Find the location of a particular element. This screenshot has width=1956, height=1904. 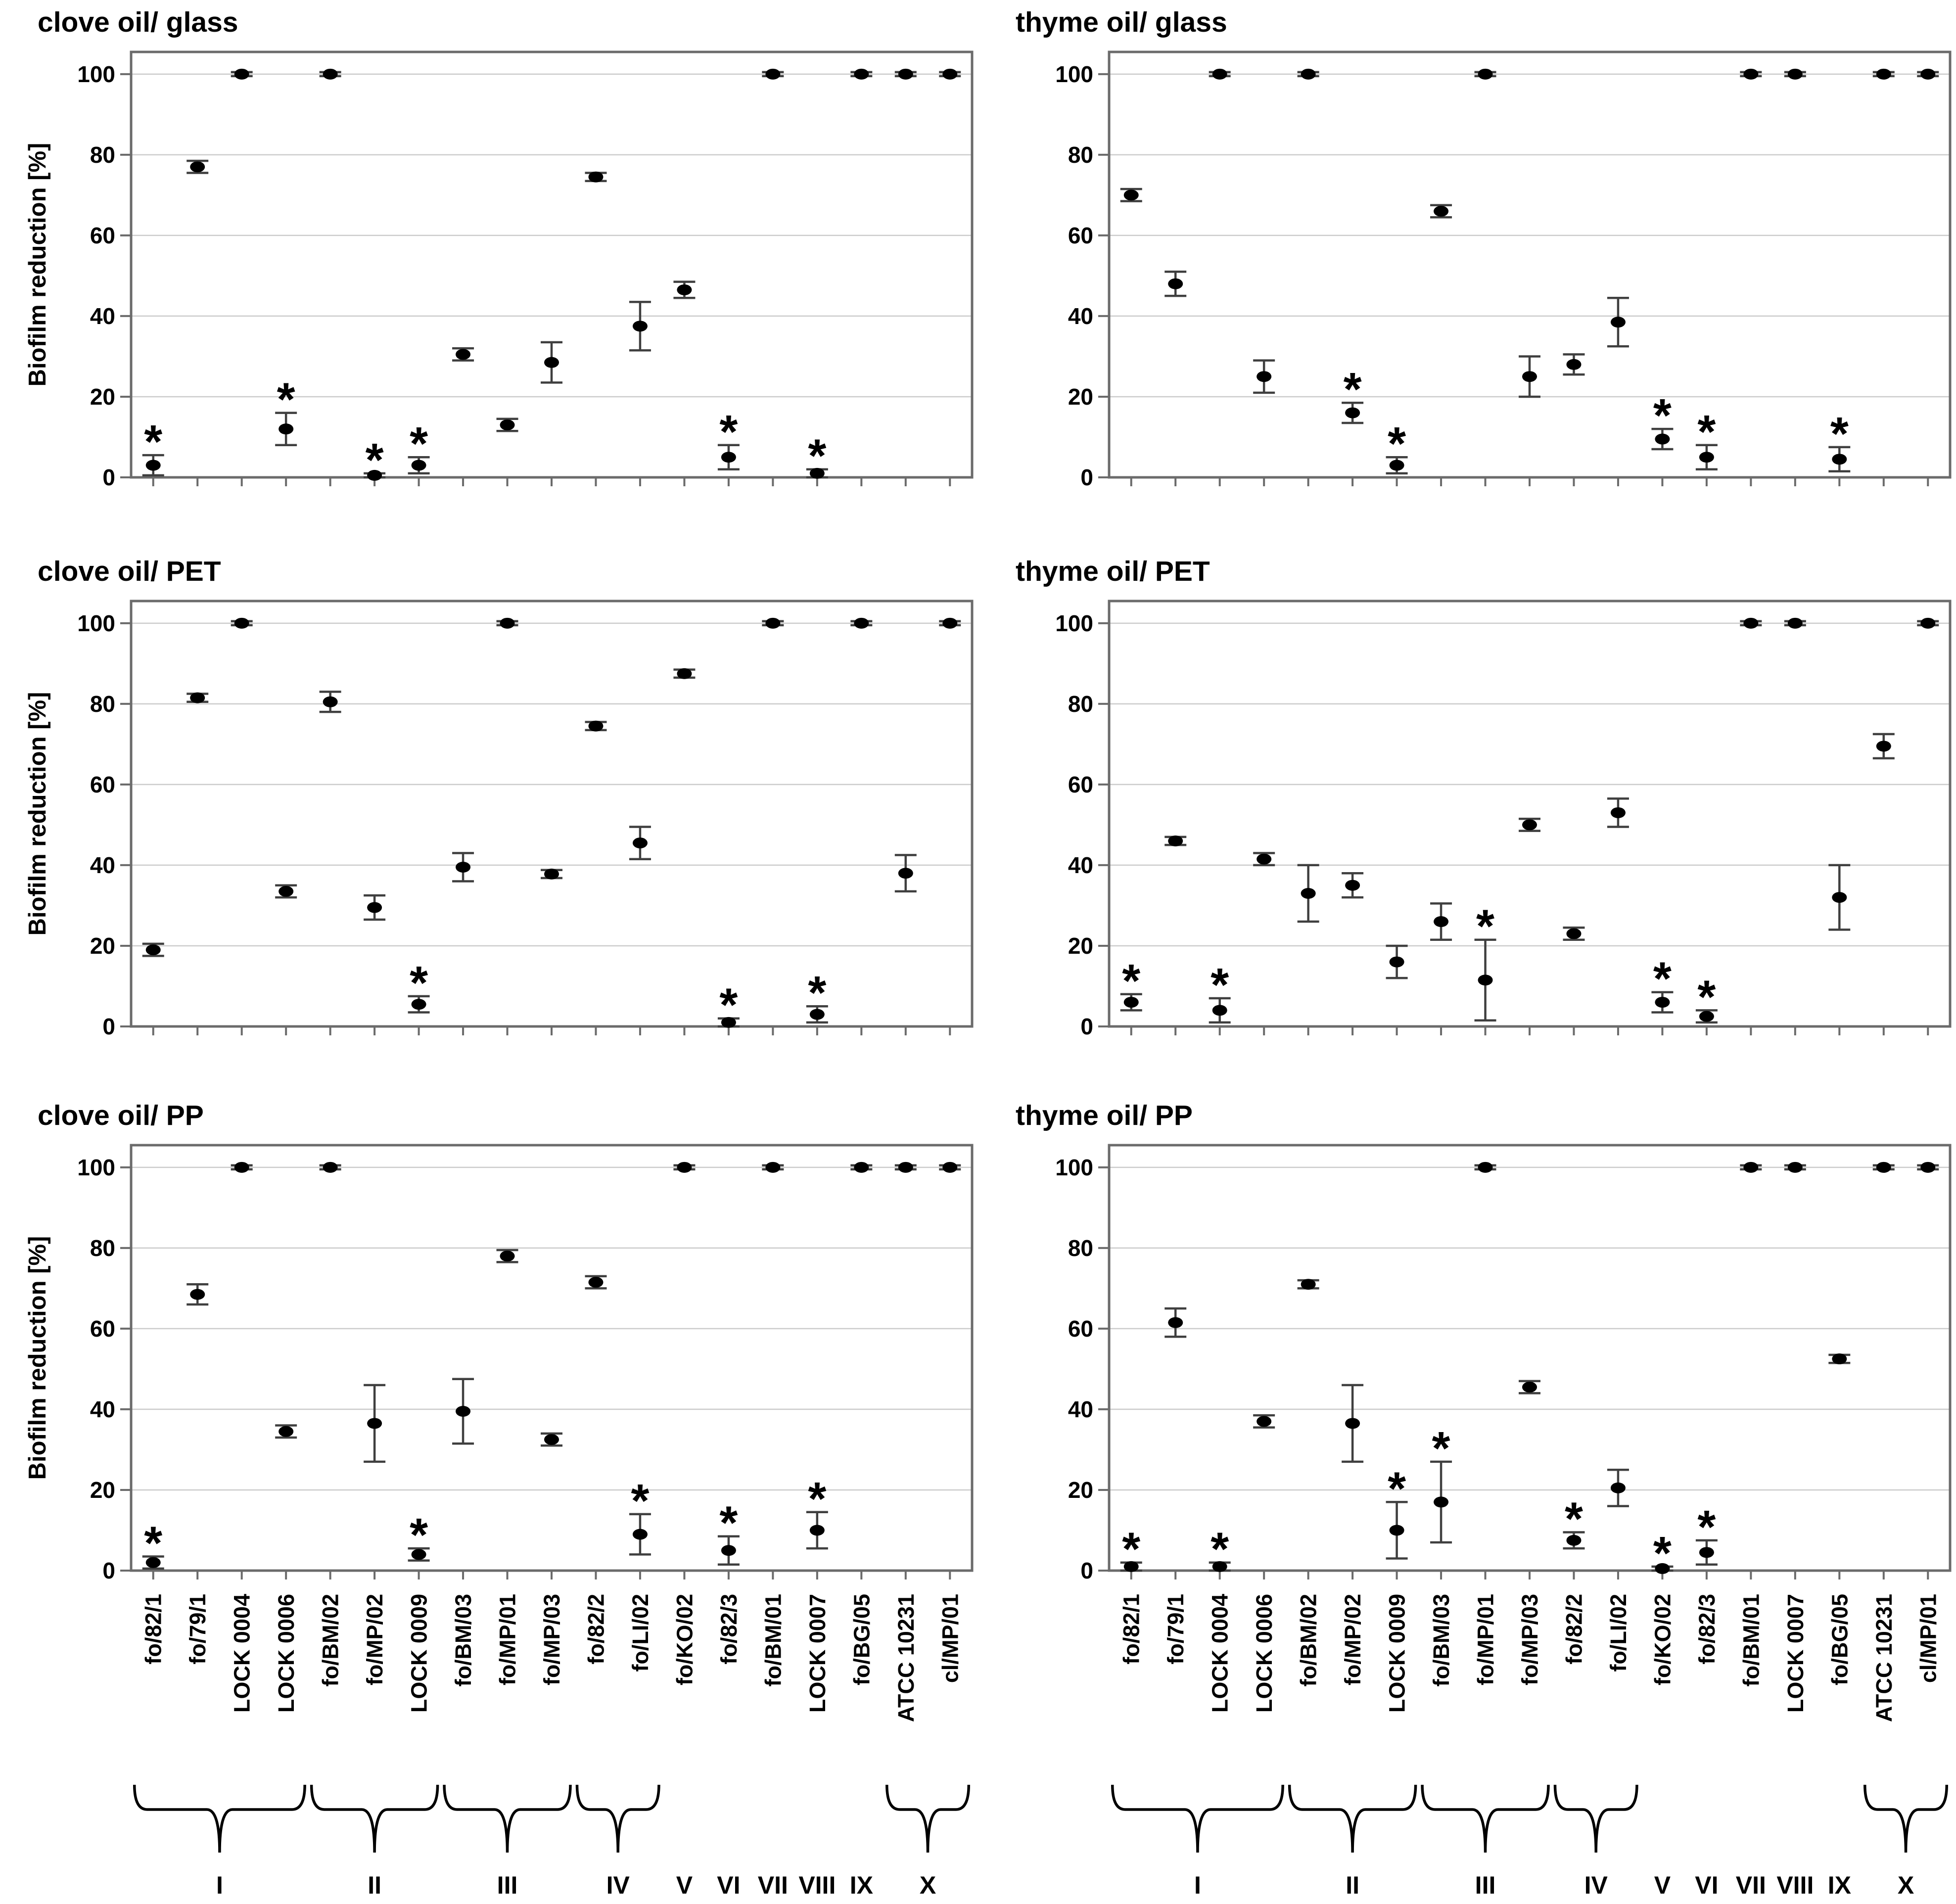

group-label: VII is located at coordinates (773, 1885).